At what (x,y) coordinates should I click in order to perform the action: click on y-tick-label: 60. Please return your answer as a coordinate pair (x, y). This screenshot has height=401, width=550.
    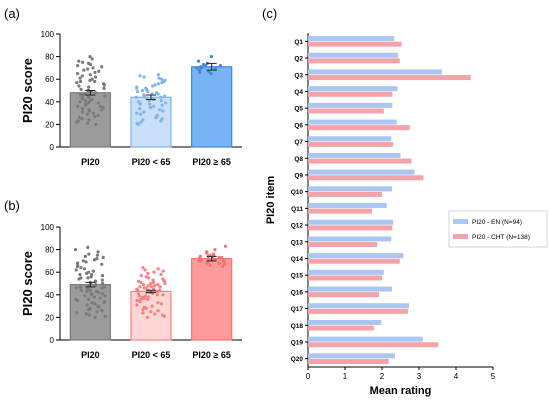
    Looking at the image, I should click on (49, 79).